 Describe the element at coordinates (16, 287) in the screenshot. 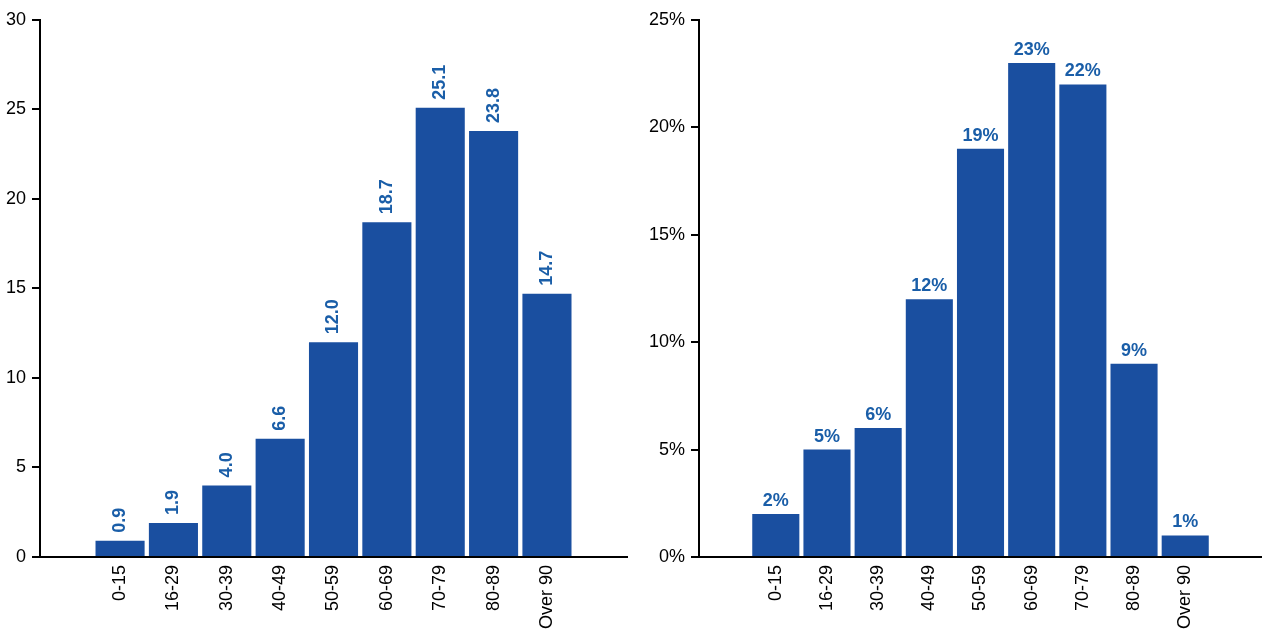

I see `y-tick-label: 15` at that location.